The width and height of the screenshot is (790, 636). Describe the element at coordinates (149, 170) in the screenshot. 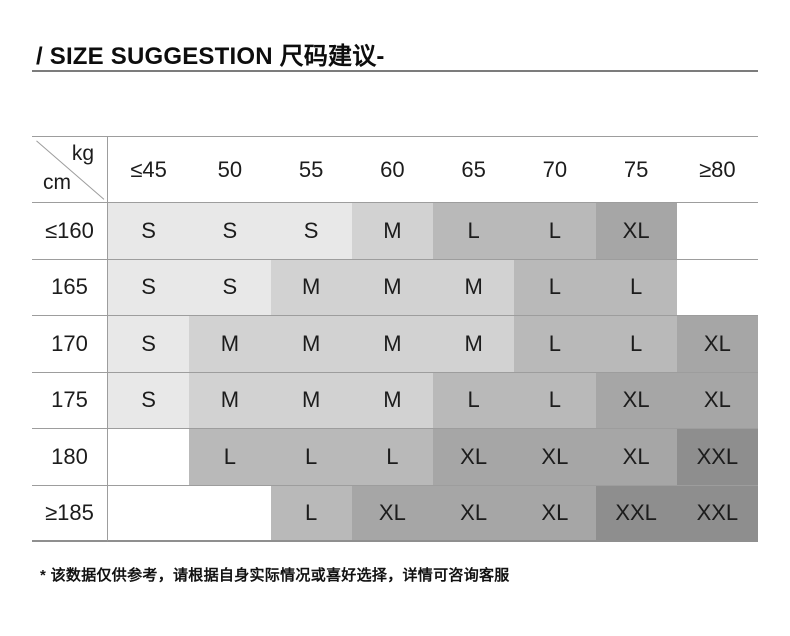

I see `col-header: ≤45` at that location.